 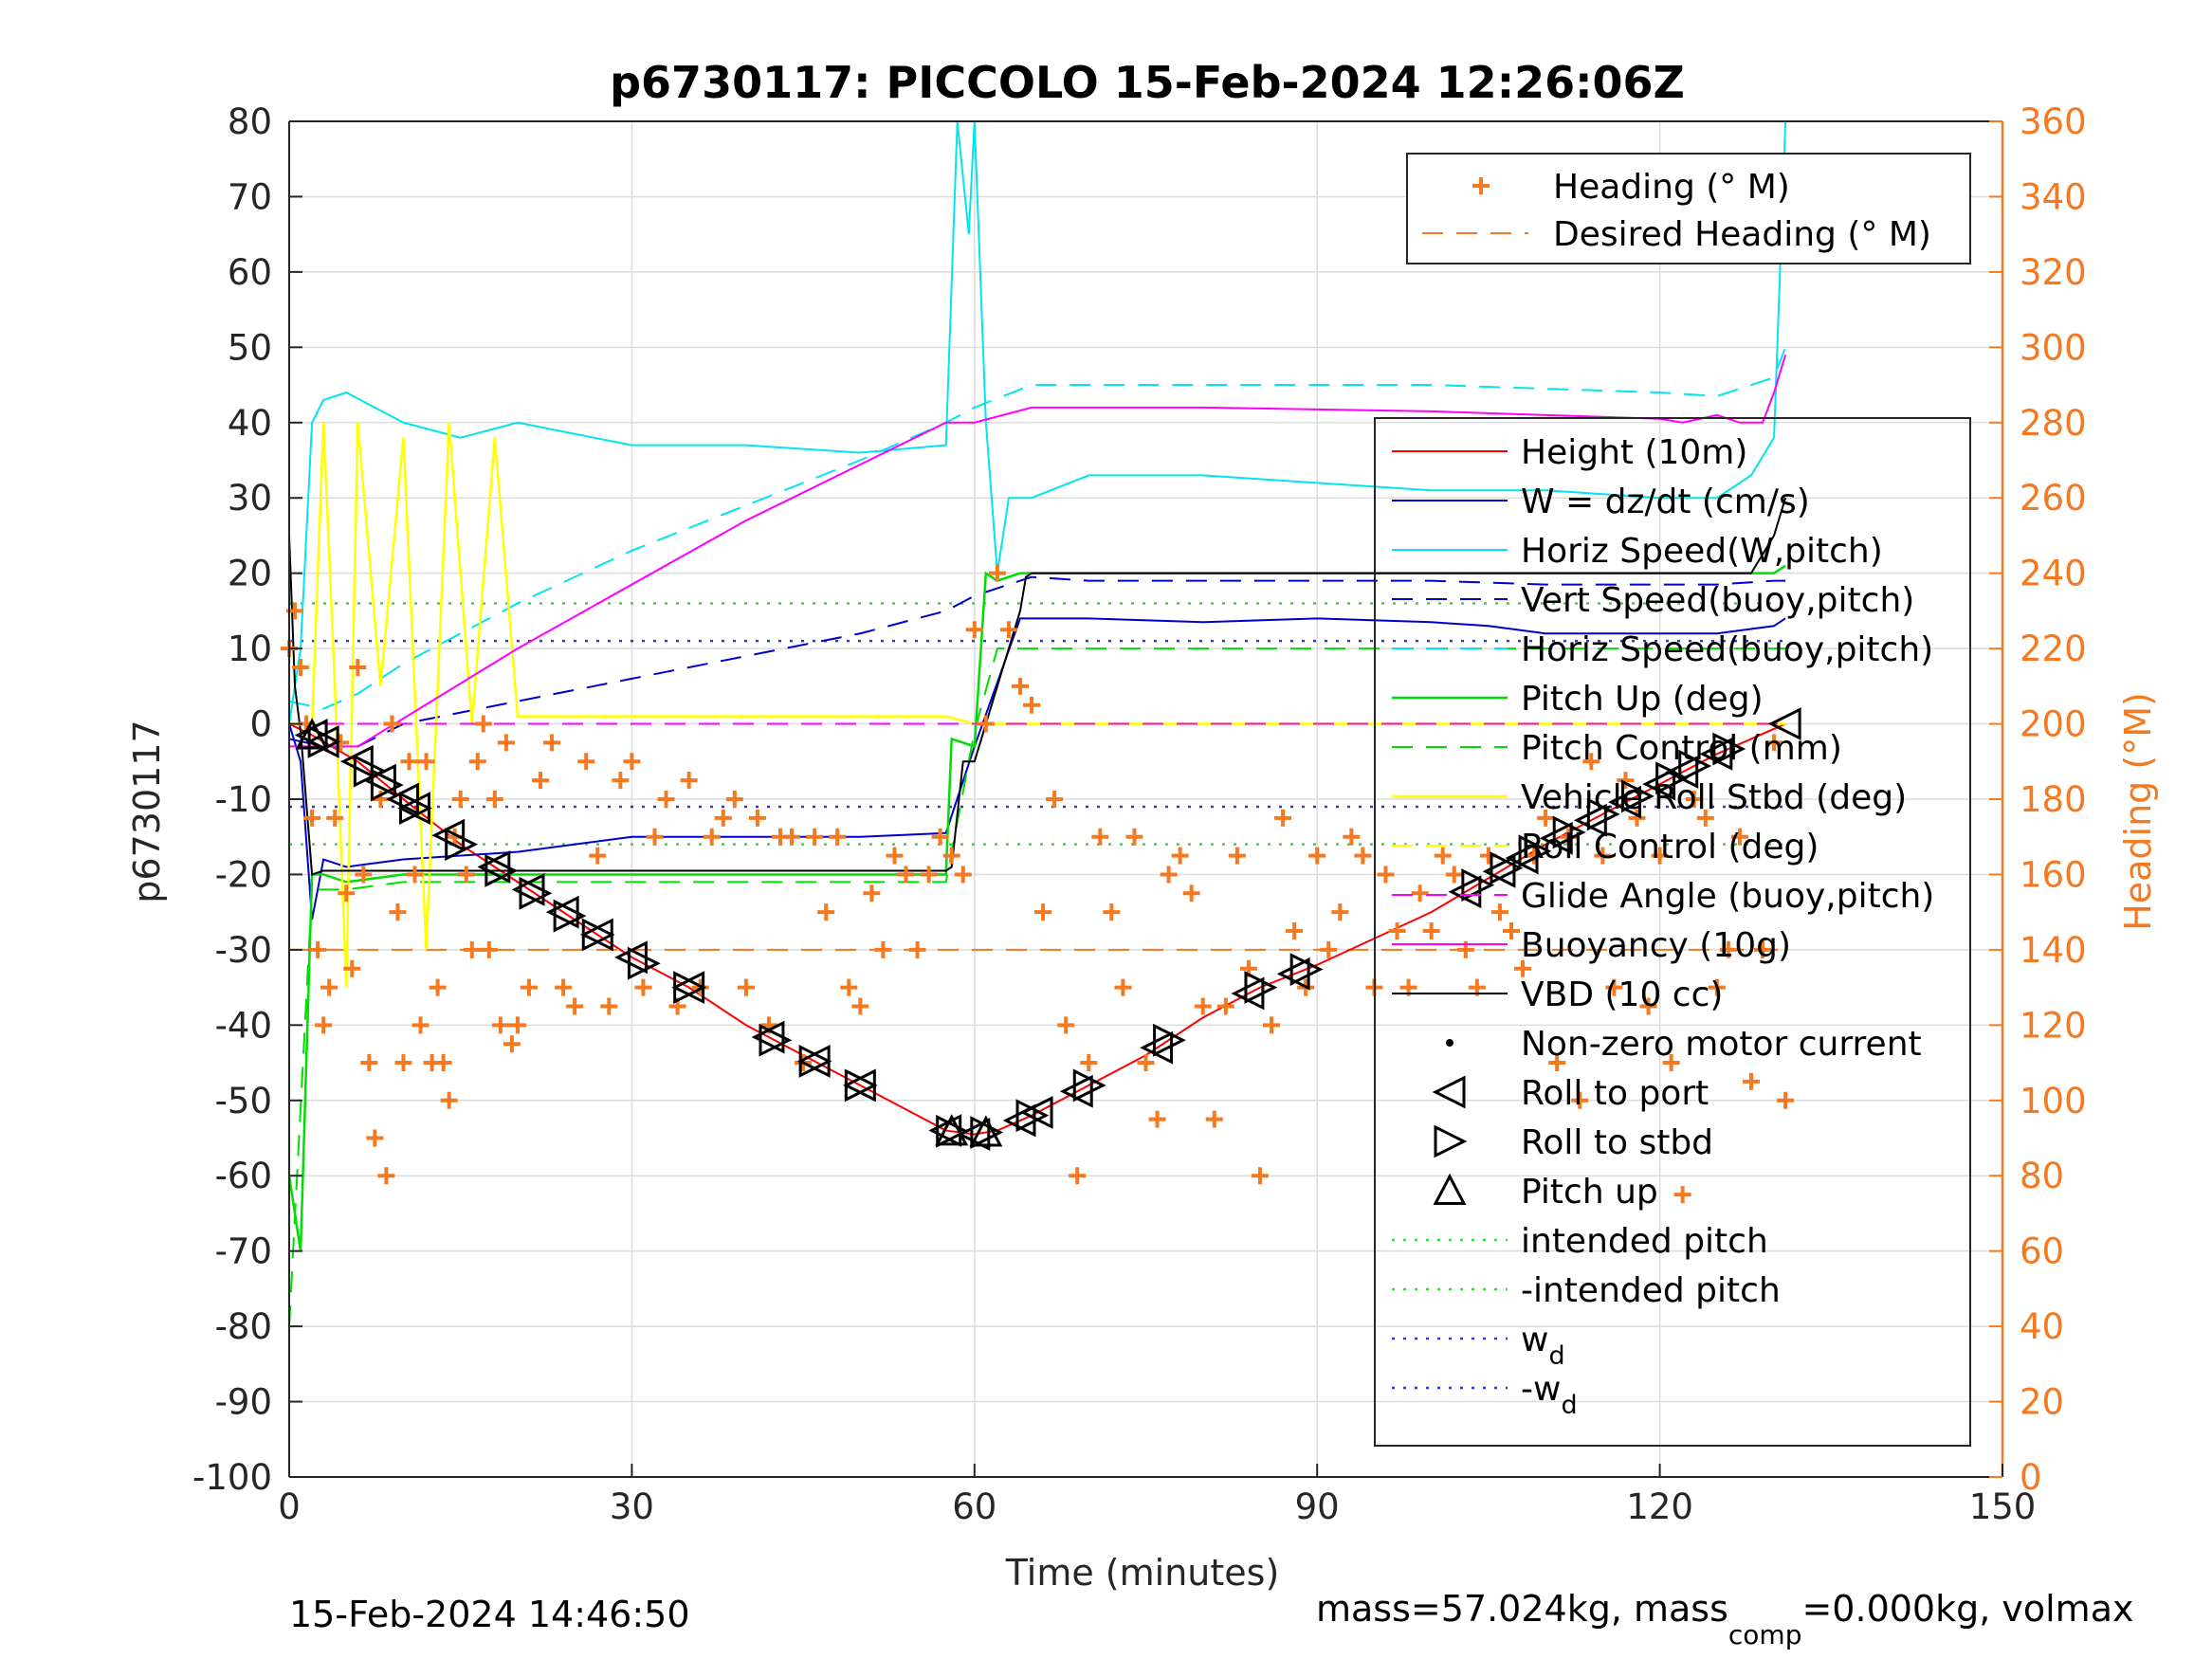 I want to click on legend-label: Glide Angle (buoy,pitch), so click(x=1727, y=896).